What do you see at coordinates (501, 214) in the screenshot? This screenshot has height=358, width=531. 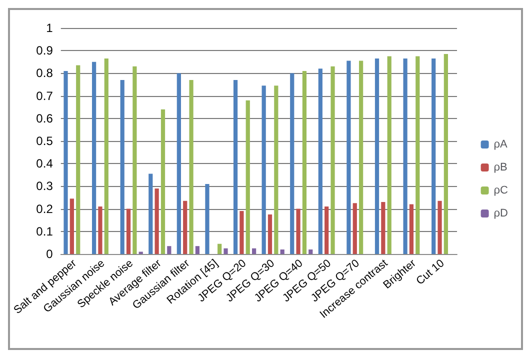 I see `legend-label: ρD` at bounding box center [501, 214].